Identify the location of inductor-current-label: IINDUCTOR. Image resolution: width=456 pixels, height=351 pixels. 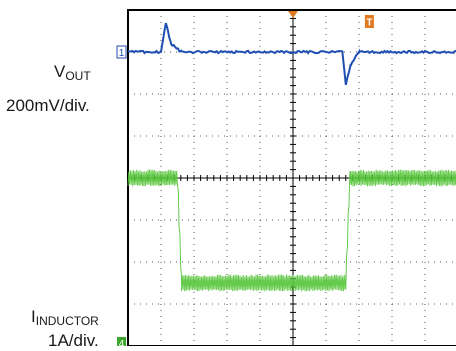
(65, 317).